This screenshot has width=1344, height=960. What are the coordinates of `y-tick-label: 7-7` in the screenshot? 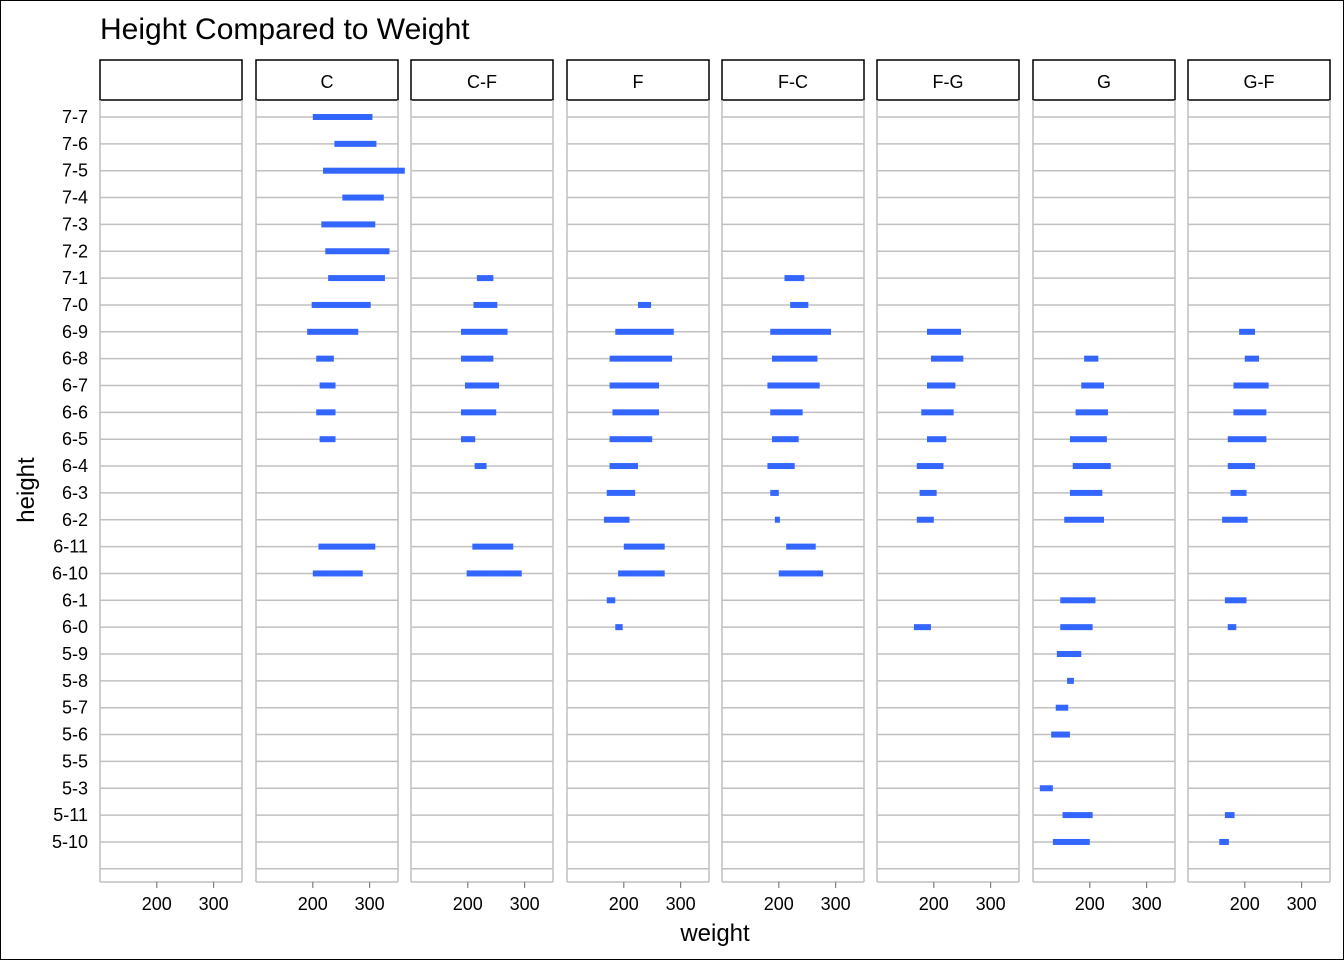 It's located at (75, 117).